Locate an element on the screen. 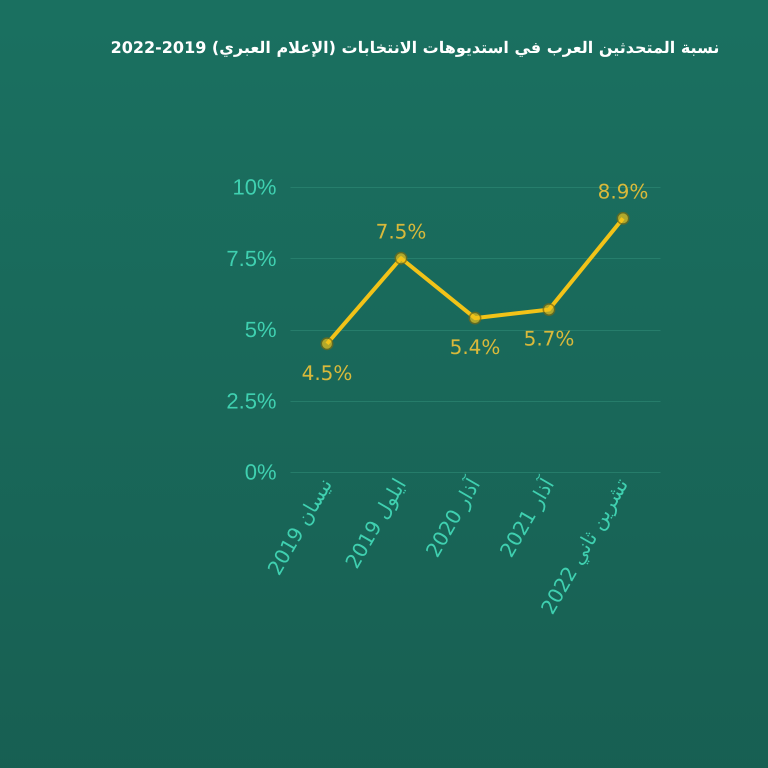 The image size is (768, 768). y-tick-label: 7.5% is located at coordinates (251, 258).